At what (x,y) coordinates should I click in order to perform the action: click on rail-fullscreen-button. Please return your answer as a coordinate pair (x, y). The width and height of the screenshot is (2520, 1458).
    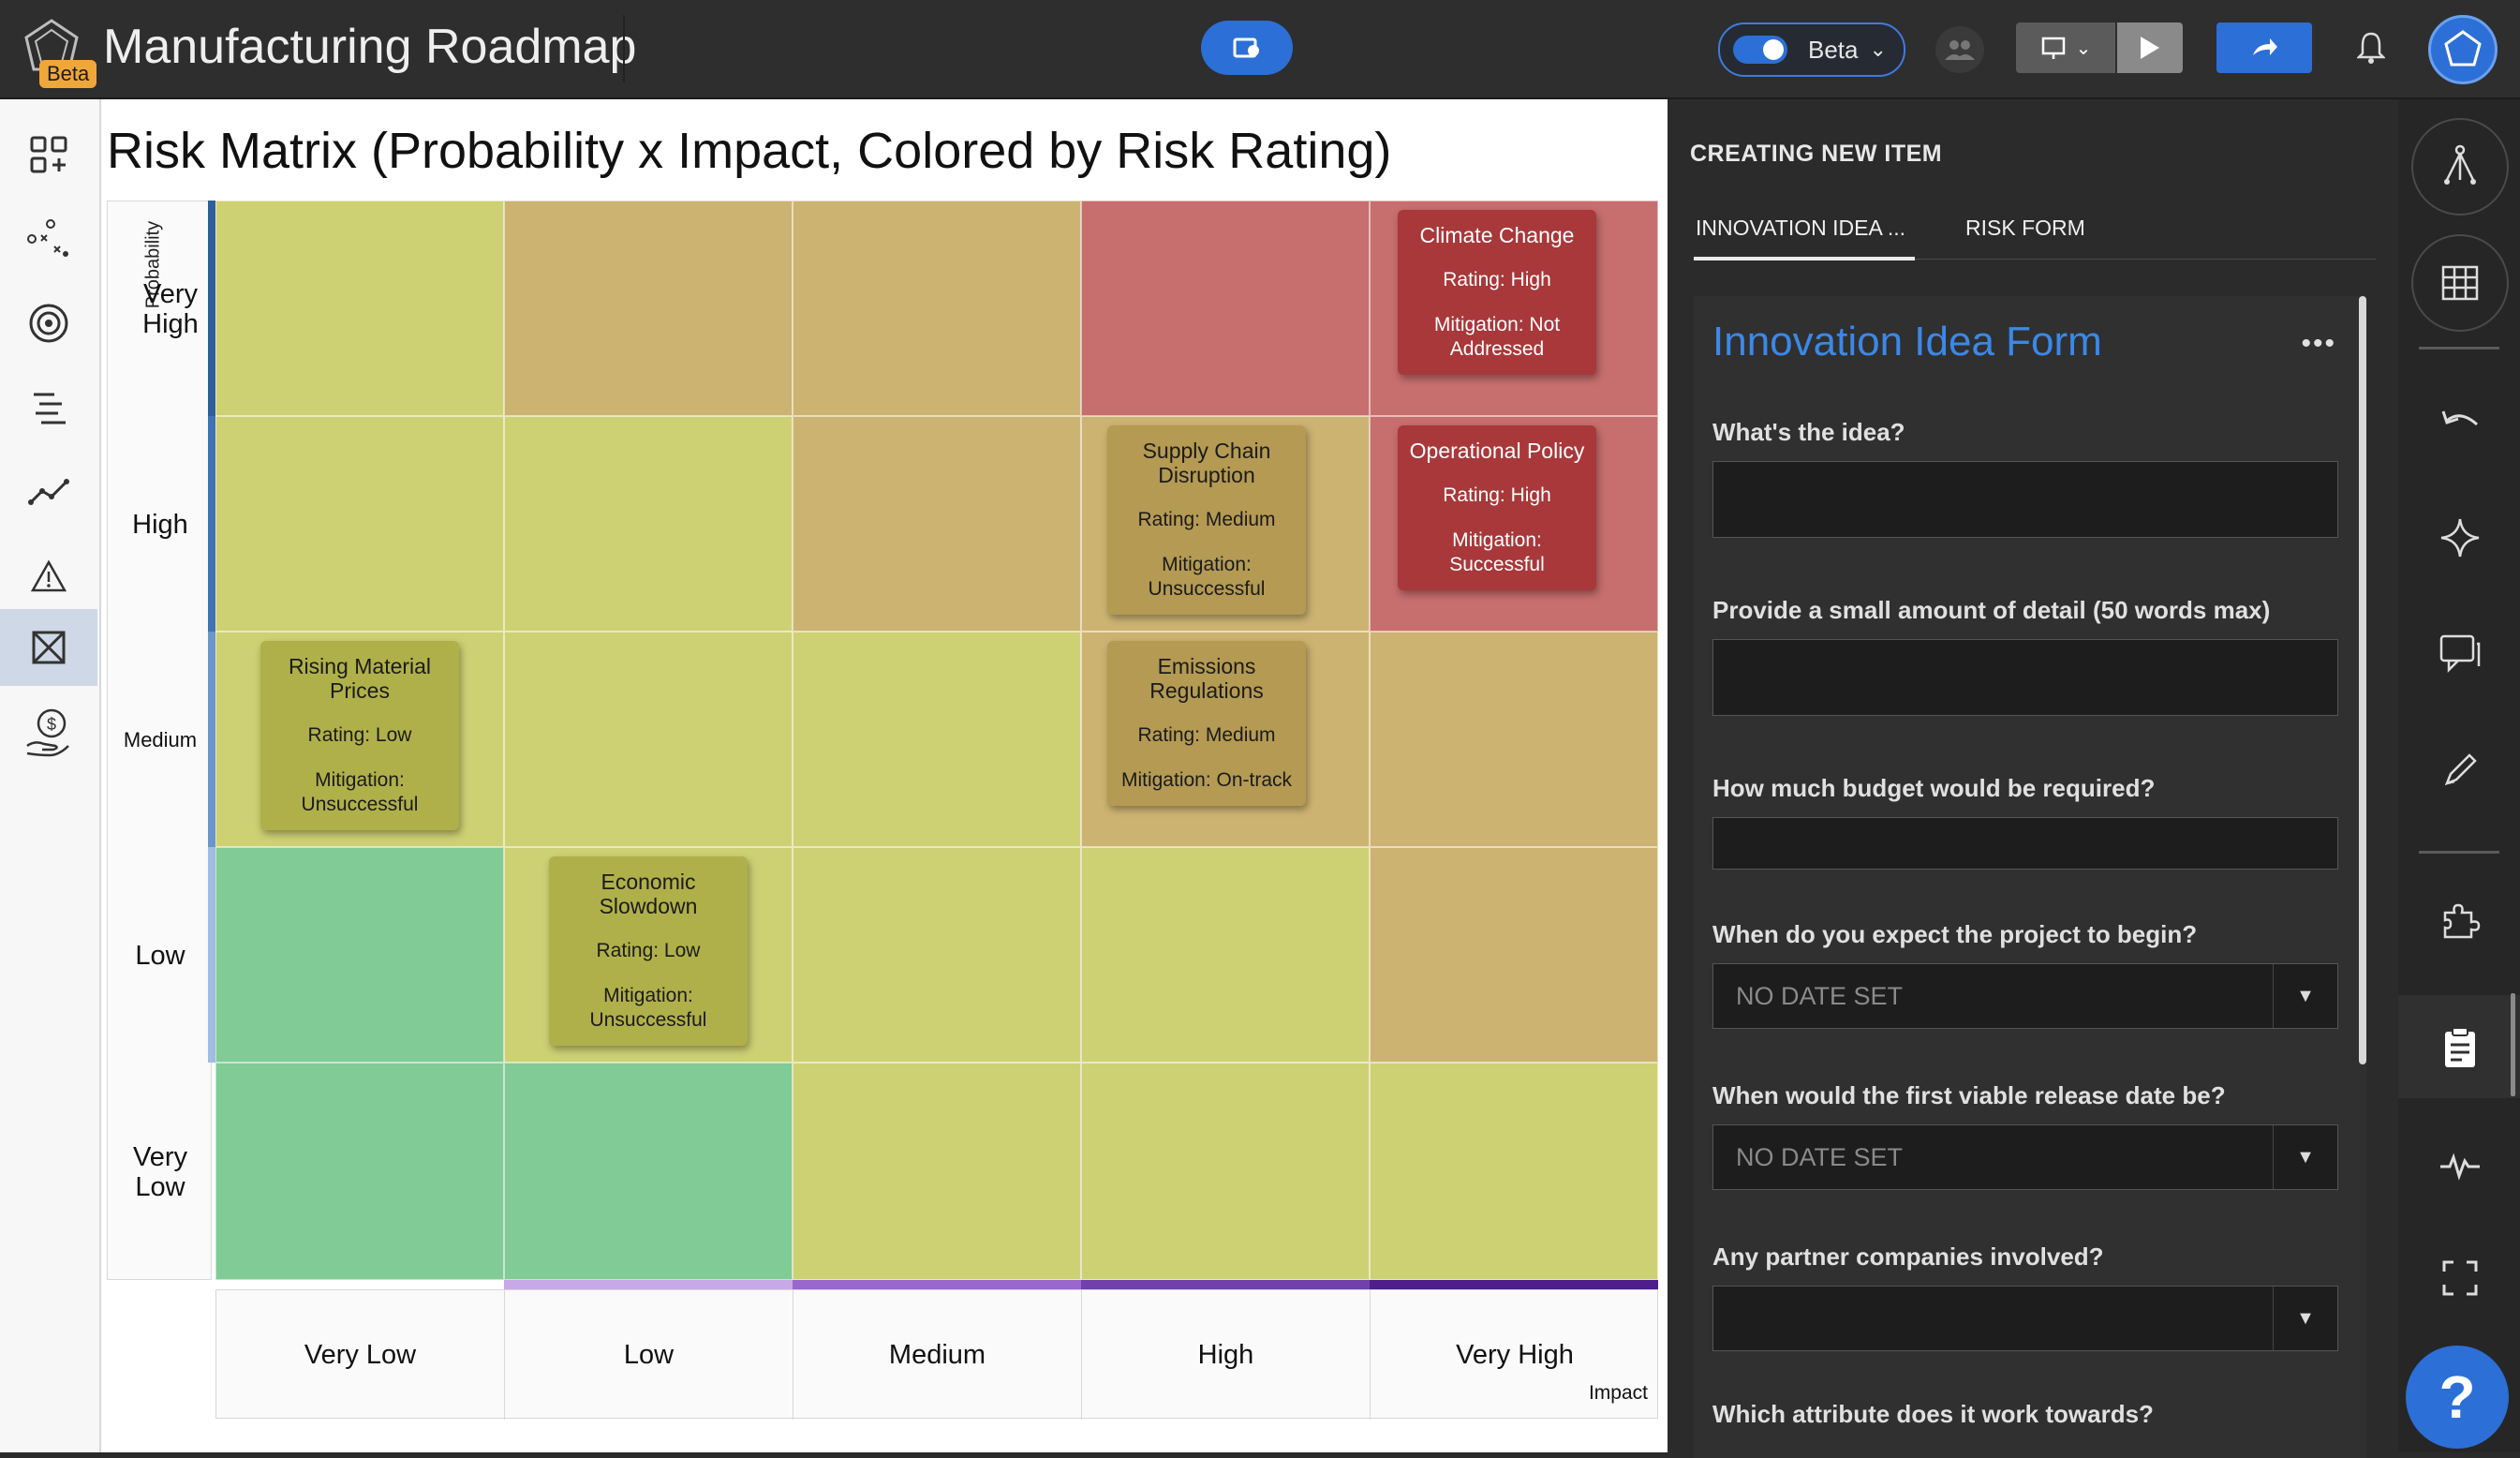
    Looking at the image, I should click on (2460, 1278).